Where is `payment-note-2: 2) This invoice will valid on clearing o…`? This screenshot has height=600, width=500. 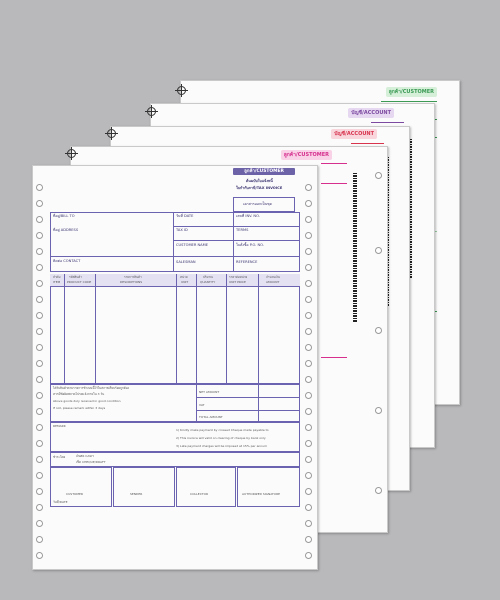 payment-note-2: 2) This invoice will valid on clearing o… is located at coordinates (221, 438).